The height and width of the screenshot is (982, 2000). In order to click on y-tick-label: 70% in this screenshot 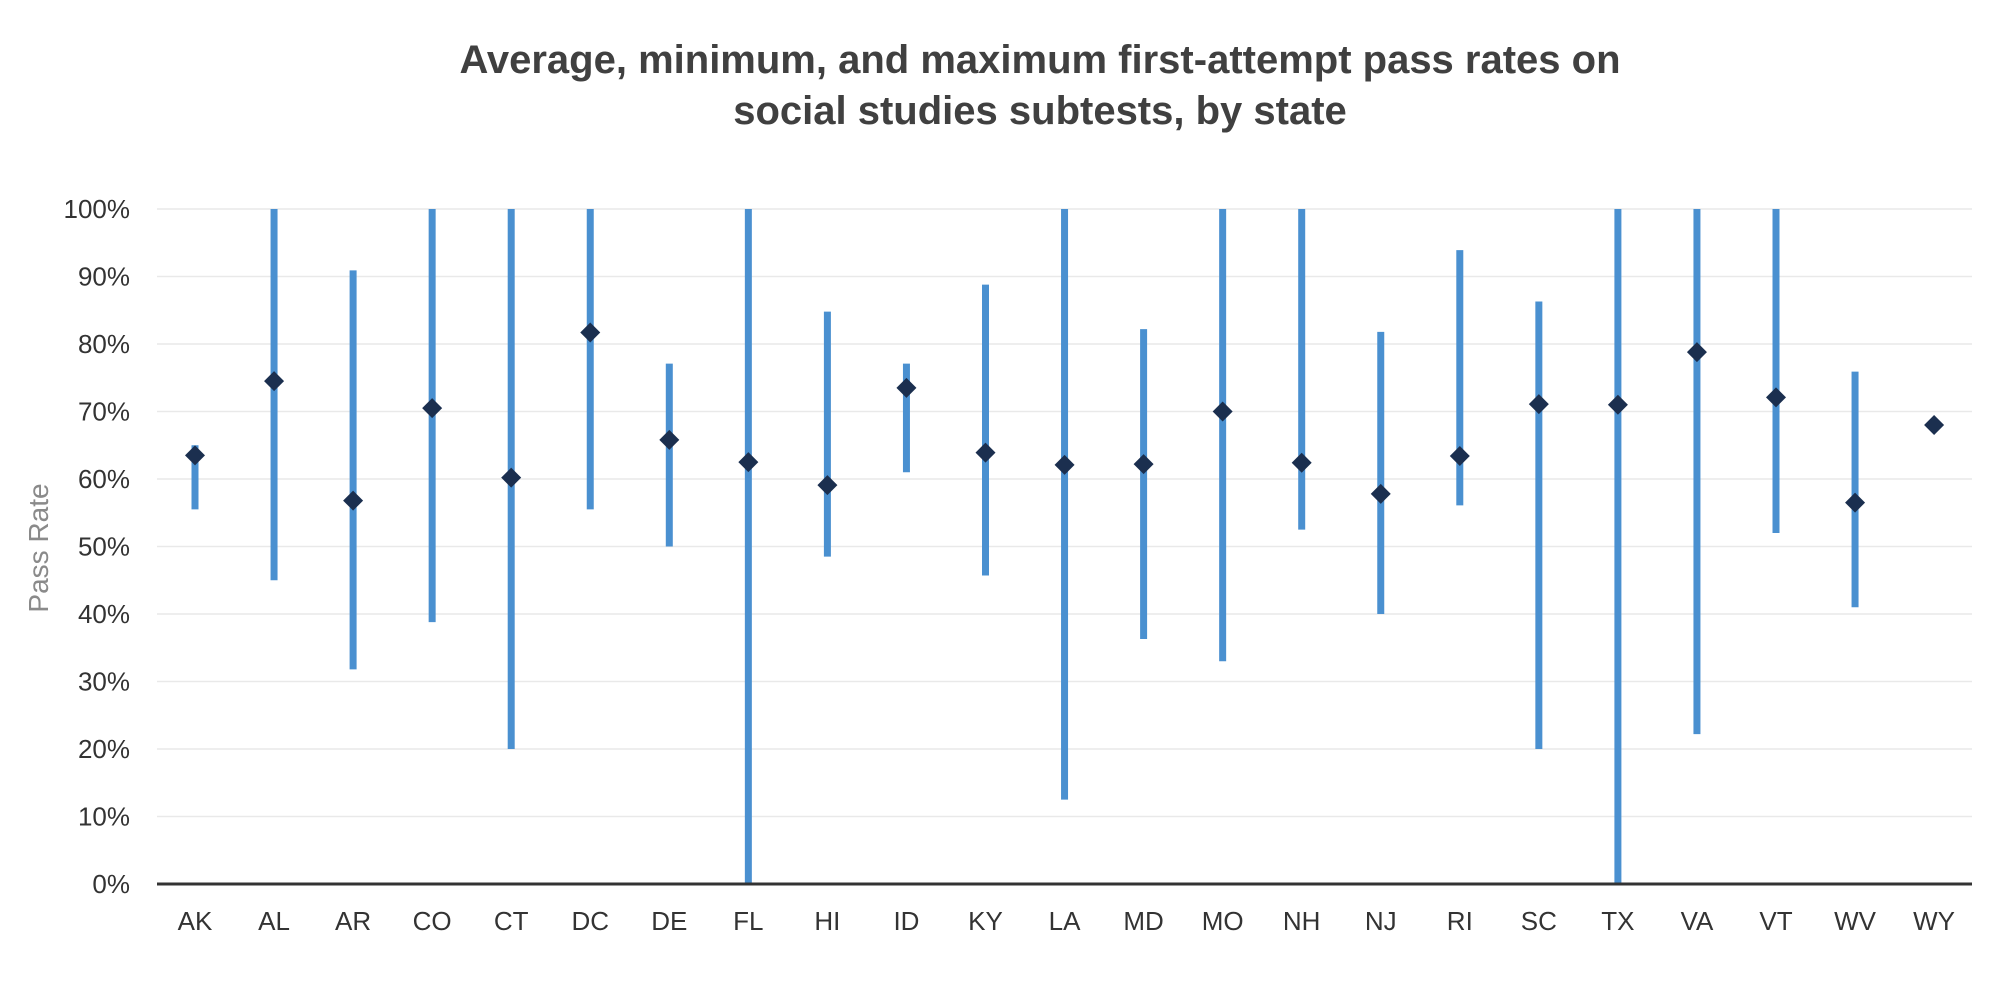, I will do `click(104, 412)`.